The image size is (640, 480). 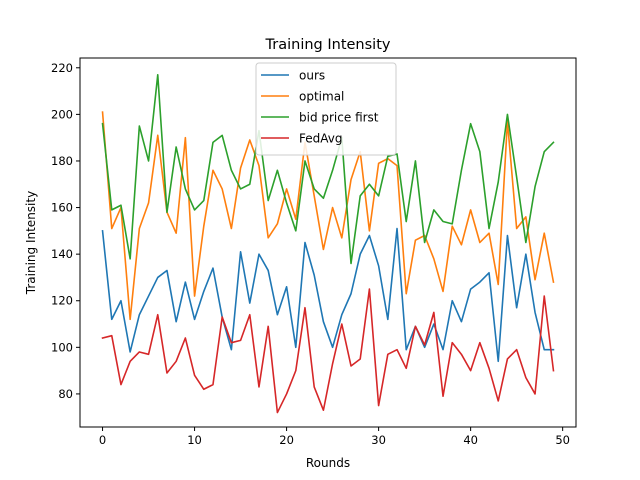 What do you see at coordinates (334, 437) in the screenshot?
I see `x-axis: 0 10 20 30 40 50` at bounding box center [334, 437].